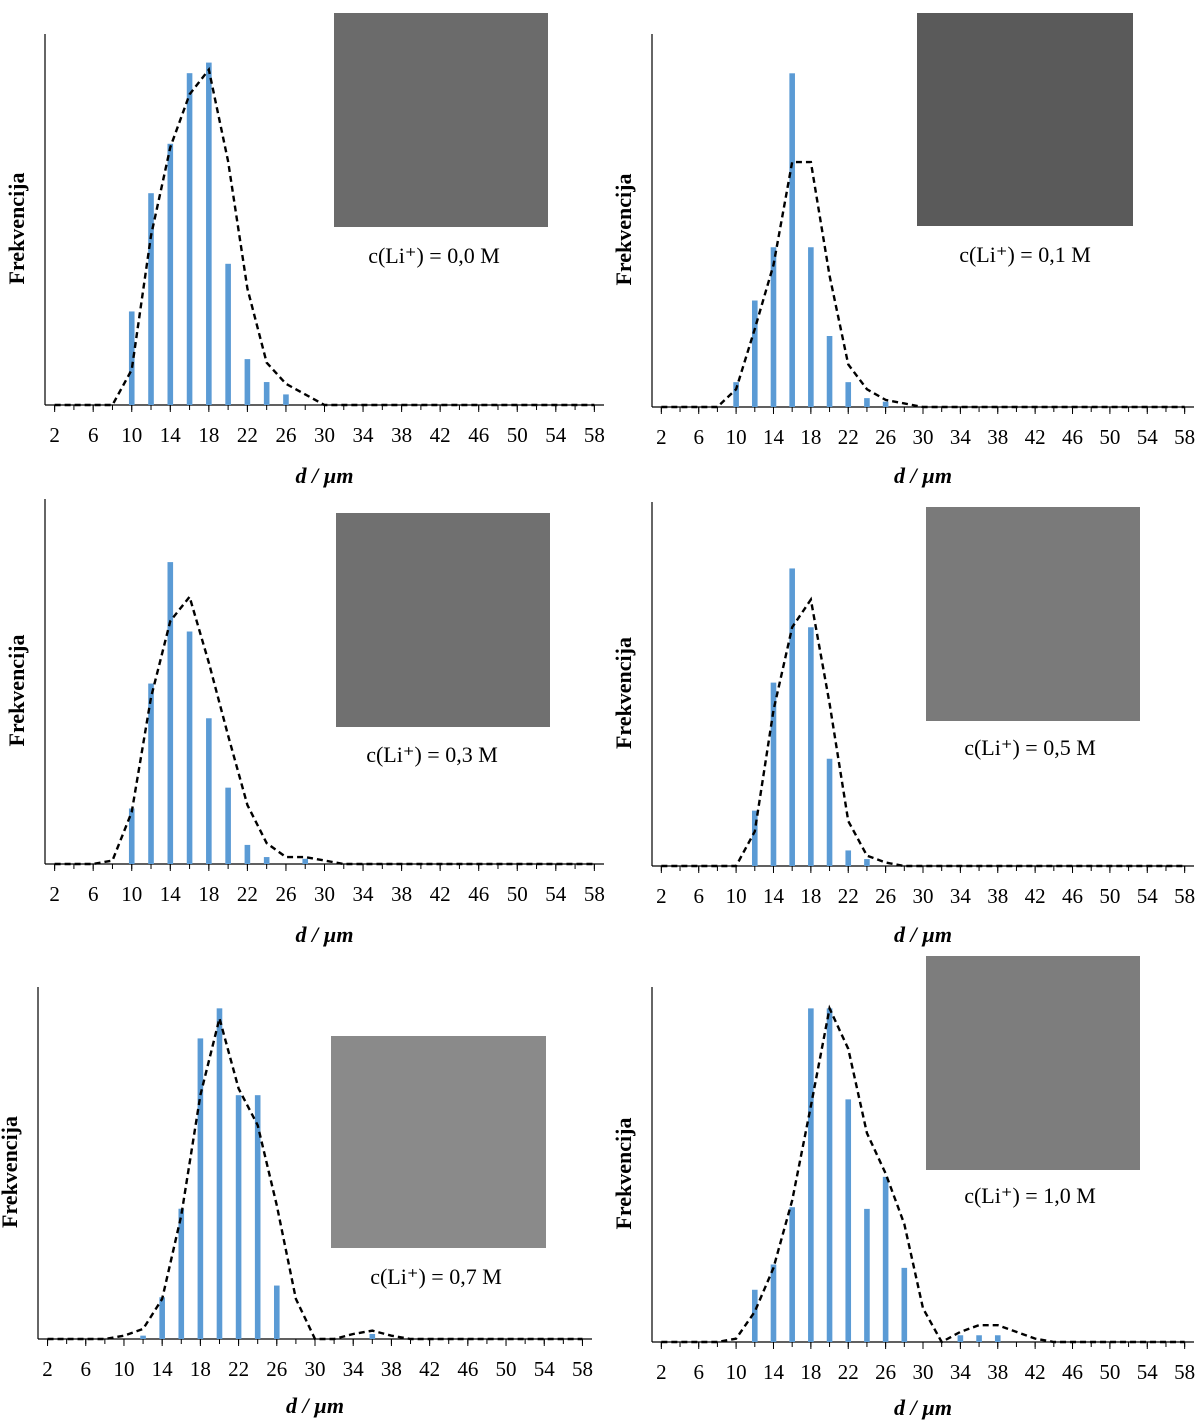 This screenshot has height=1423, width=1203. What do you see at coordinates (434, 255) in the screenshot?
I see `annotation: c(Li⁺) = 0,0 M` at bounding box center [434, 255].